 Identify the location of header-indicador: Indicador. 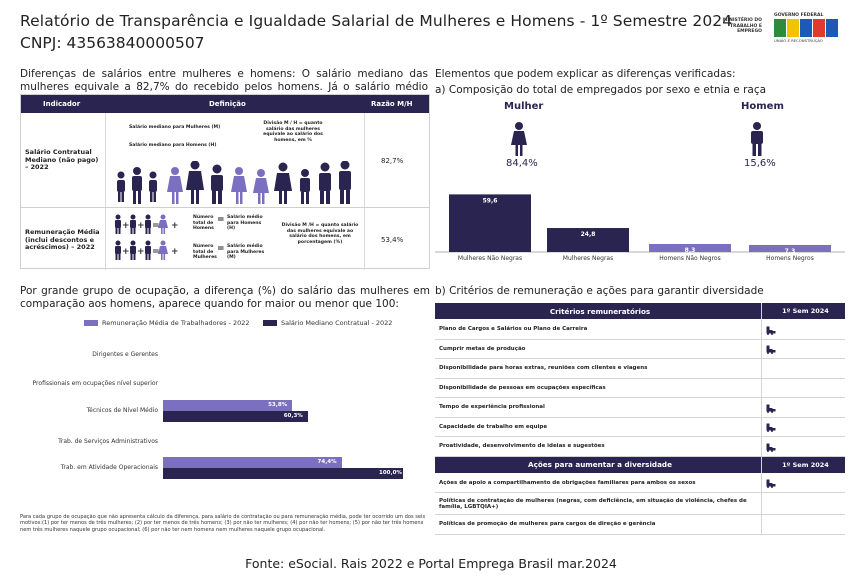
(62, 104).